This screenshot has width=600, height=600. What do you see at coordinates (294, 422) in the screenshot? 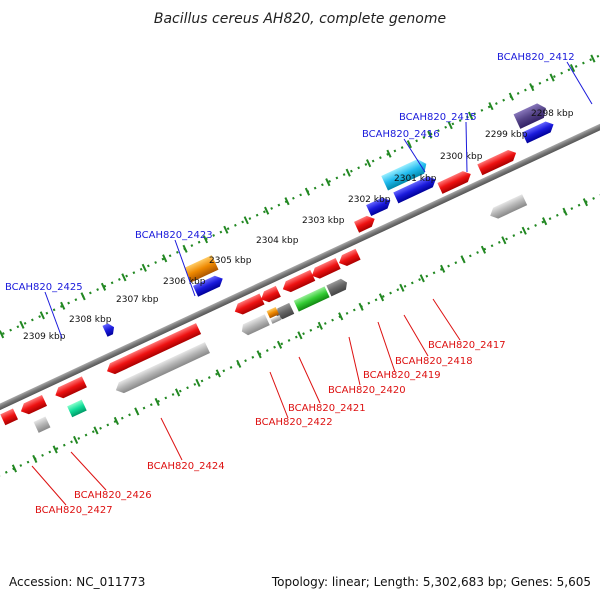
I see `gene-label-2422: BCAH820_2422` at bounding box center [294, 422].